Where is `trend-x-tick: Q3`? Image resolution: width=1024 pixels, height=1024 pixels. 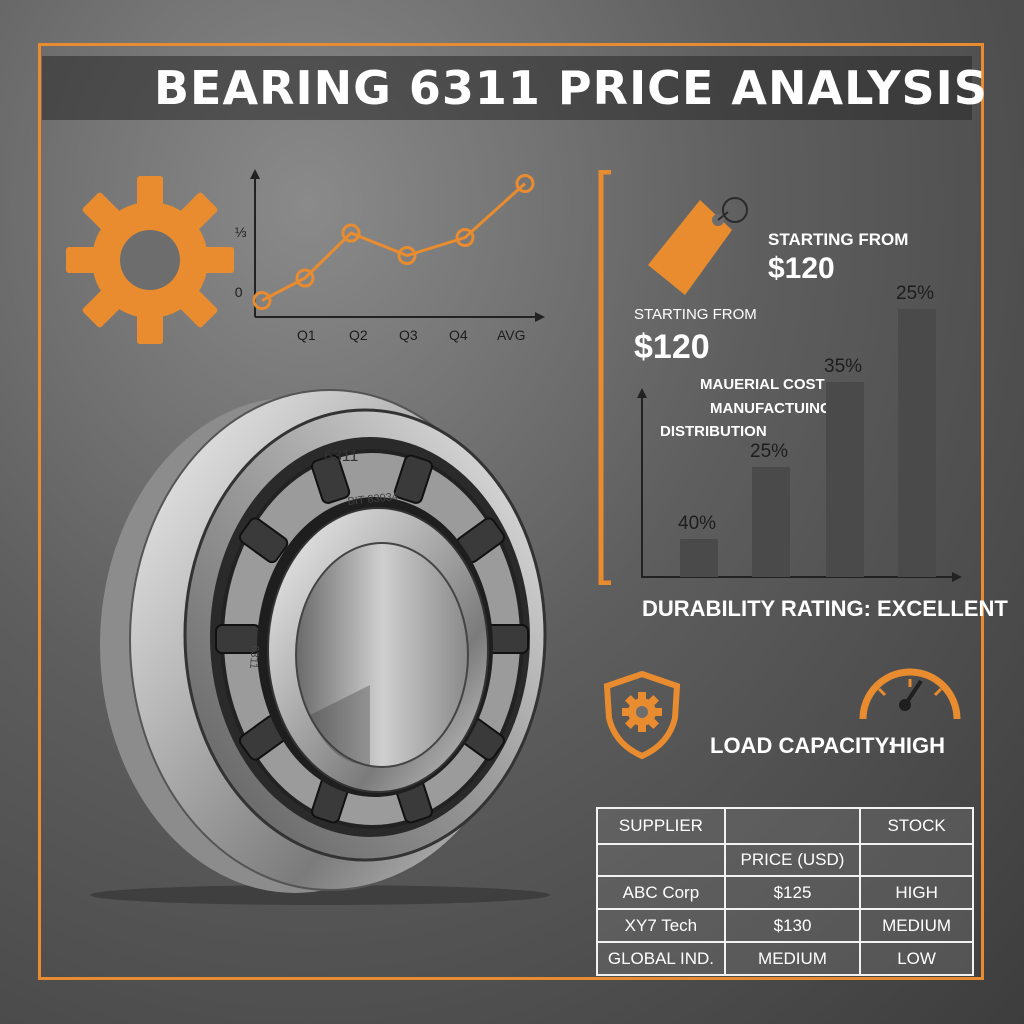
trend-x-tick: Q3 is located at coordinates (408, 335).